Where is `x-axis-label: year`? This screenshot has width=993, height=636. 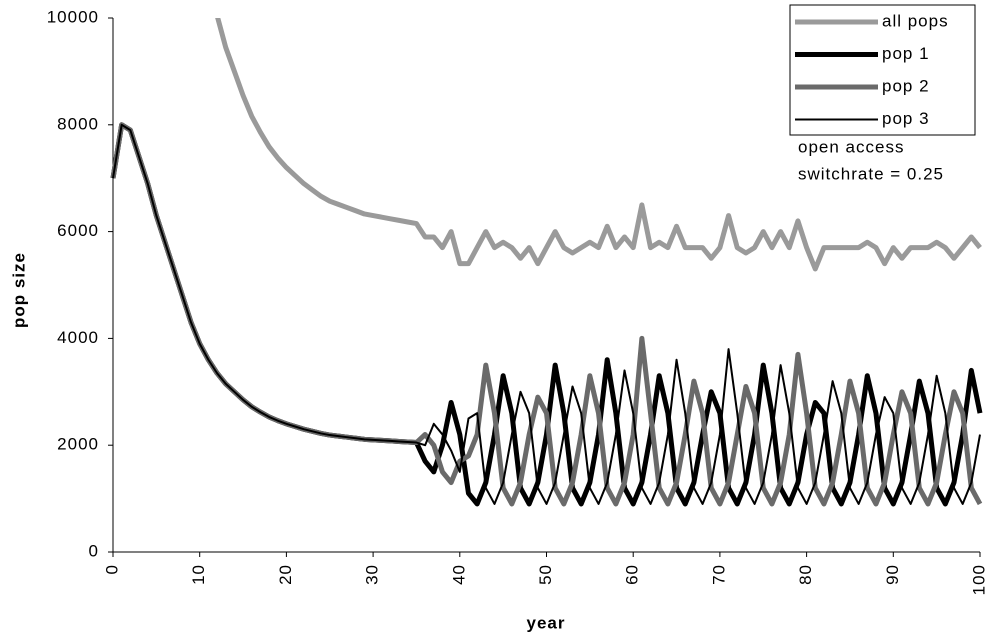
x-axis-label: year is located at coordinates (546, 622).